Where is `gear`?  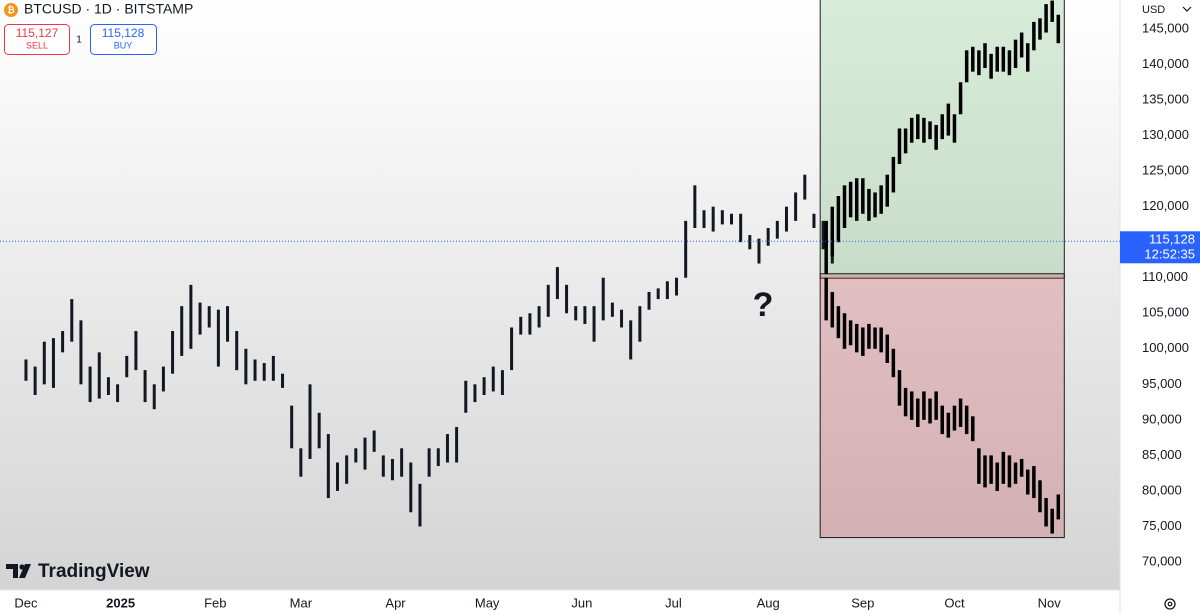
gear is located at coordinates (1170, 604).